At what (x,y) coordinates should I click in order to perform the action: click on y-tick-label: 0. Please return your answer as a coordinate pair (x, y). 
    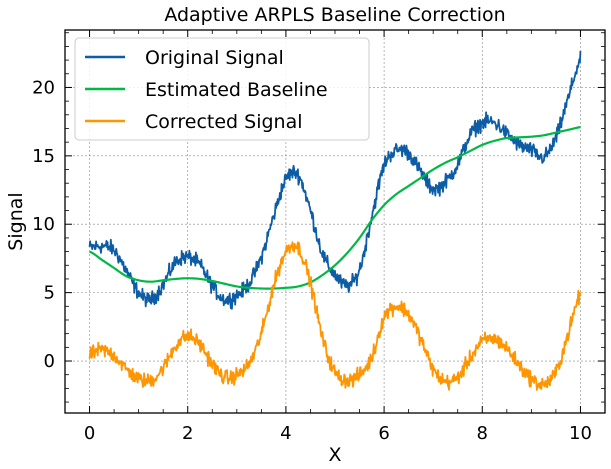
    Looking at the image, I should click on (49, 361).